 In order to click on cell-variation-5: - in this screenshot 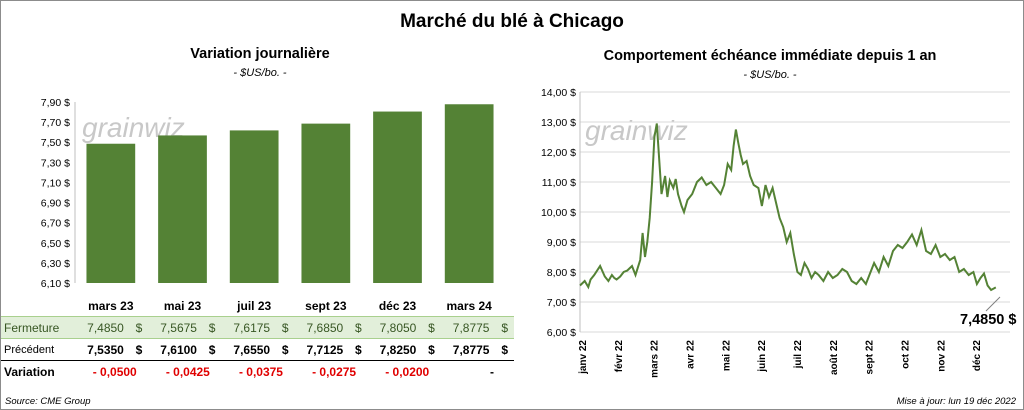, I will do `click(492, 371)`.